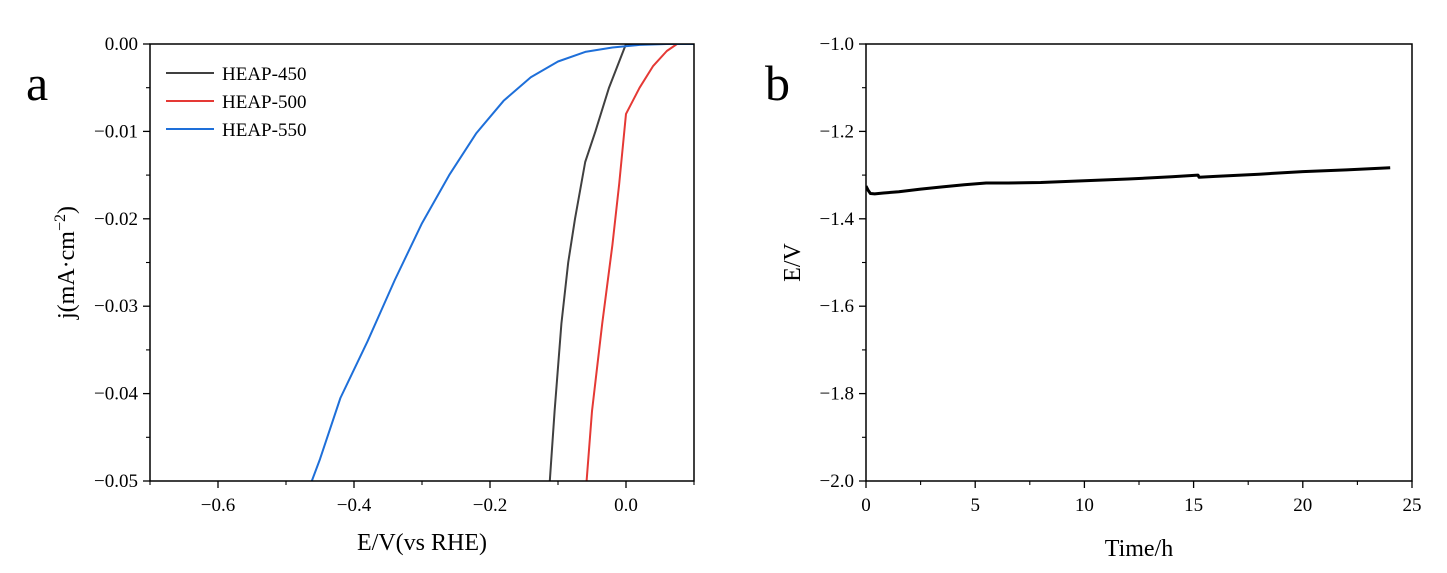 Image resolution: width=1447 pixels, height=573 pixels. Describe the element at coordinates (1302, 505) in the screenshot. I see `x-tick-label: 20` at that location.